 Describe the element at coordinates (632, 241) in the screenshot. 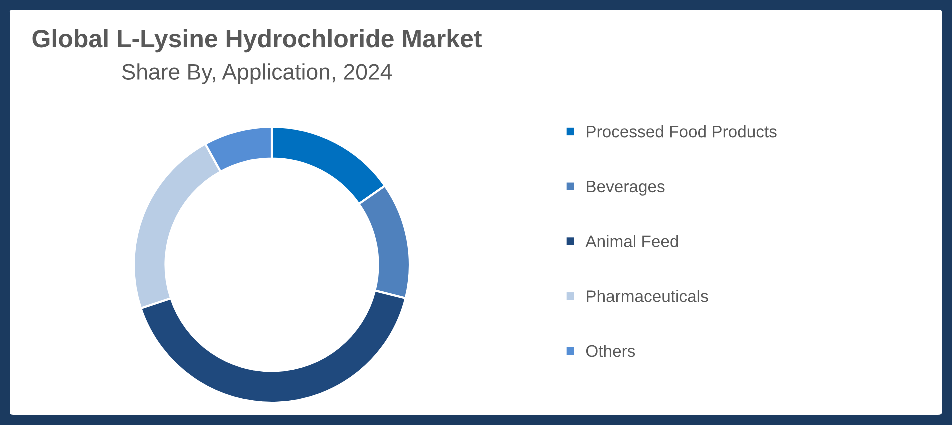

I see `legend-label: Animal Feed` at that location.